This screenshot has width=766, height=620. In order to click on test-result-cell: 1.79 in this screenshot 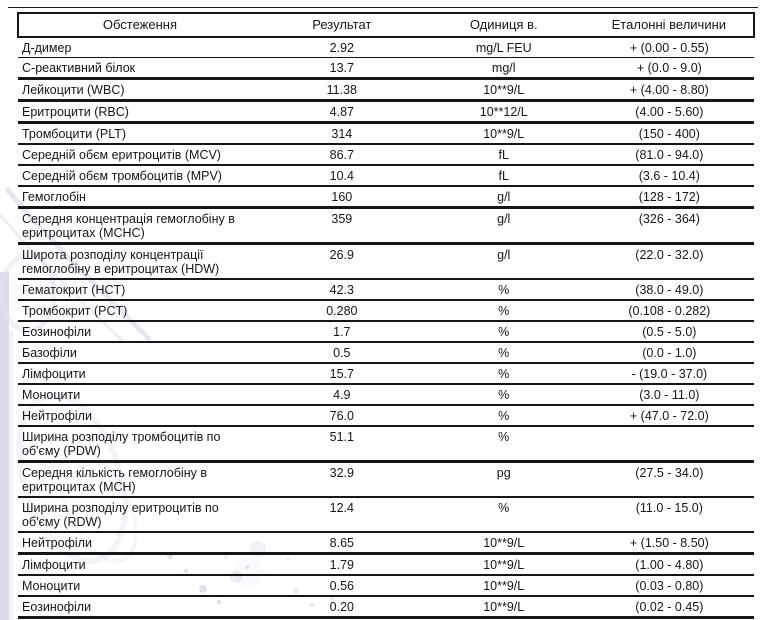, I will do `click(341, 564)`.